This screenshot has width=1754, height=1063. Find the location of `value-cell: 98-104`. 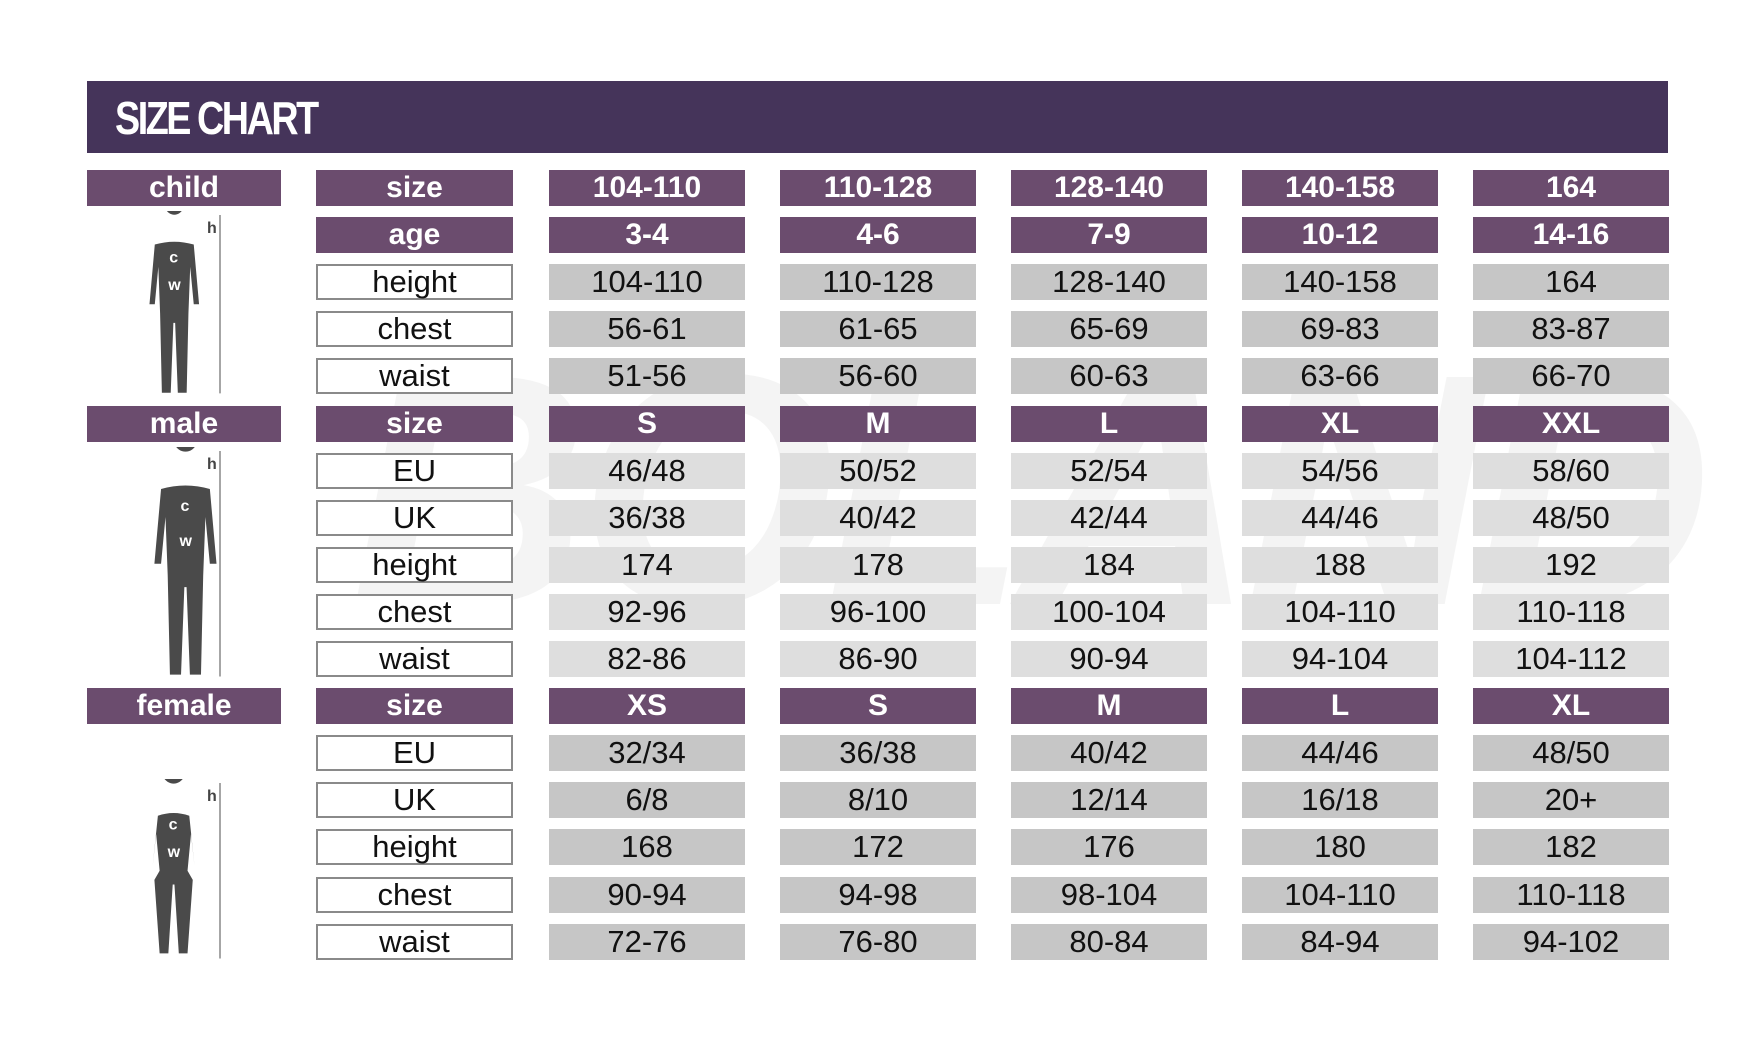

value-cell: 98-104 is located at coordinates (1109, 894).